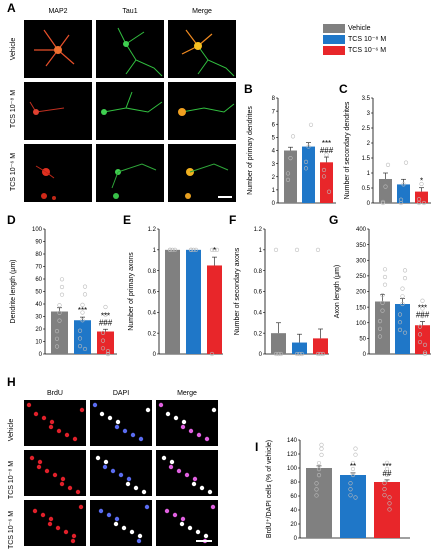 The width and height of the screenshot is (437, 560). Describe the element at coordinates (38, 330) in the screenshot. I see `y-tick-label-d-2: 20` at that location.